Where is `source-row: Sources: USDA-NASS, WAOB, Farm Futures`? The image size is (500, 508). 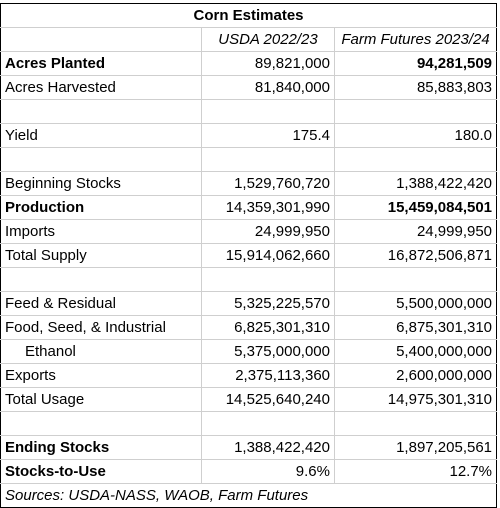
source-row: Sources: USDA-NASS, WAOB, Farm Futures is located at coordinates (249, 495).